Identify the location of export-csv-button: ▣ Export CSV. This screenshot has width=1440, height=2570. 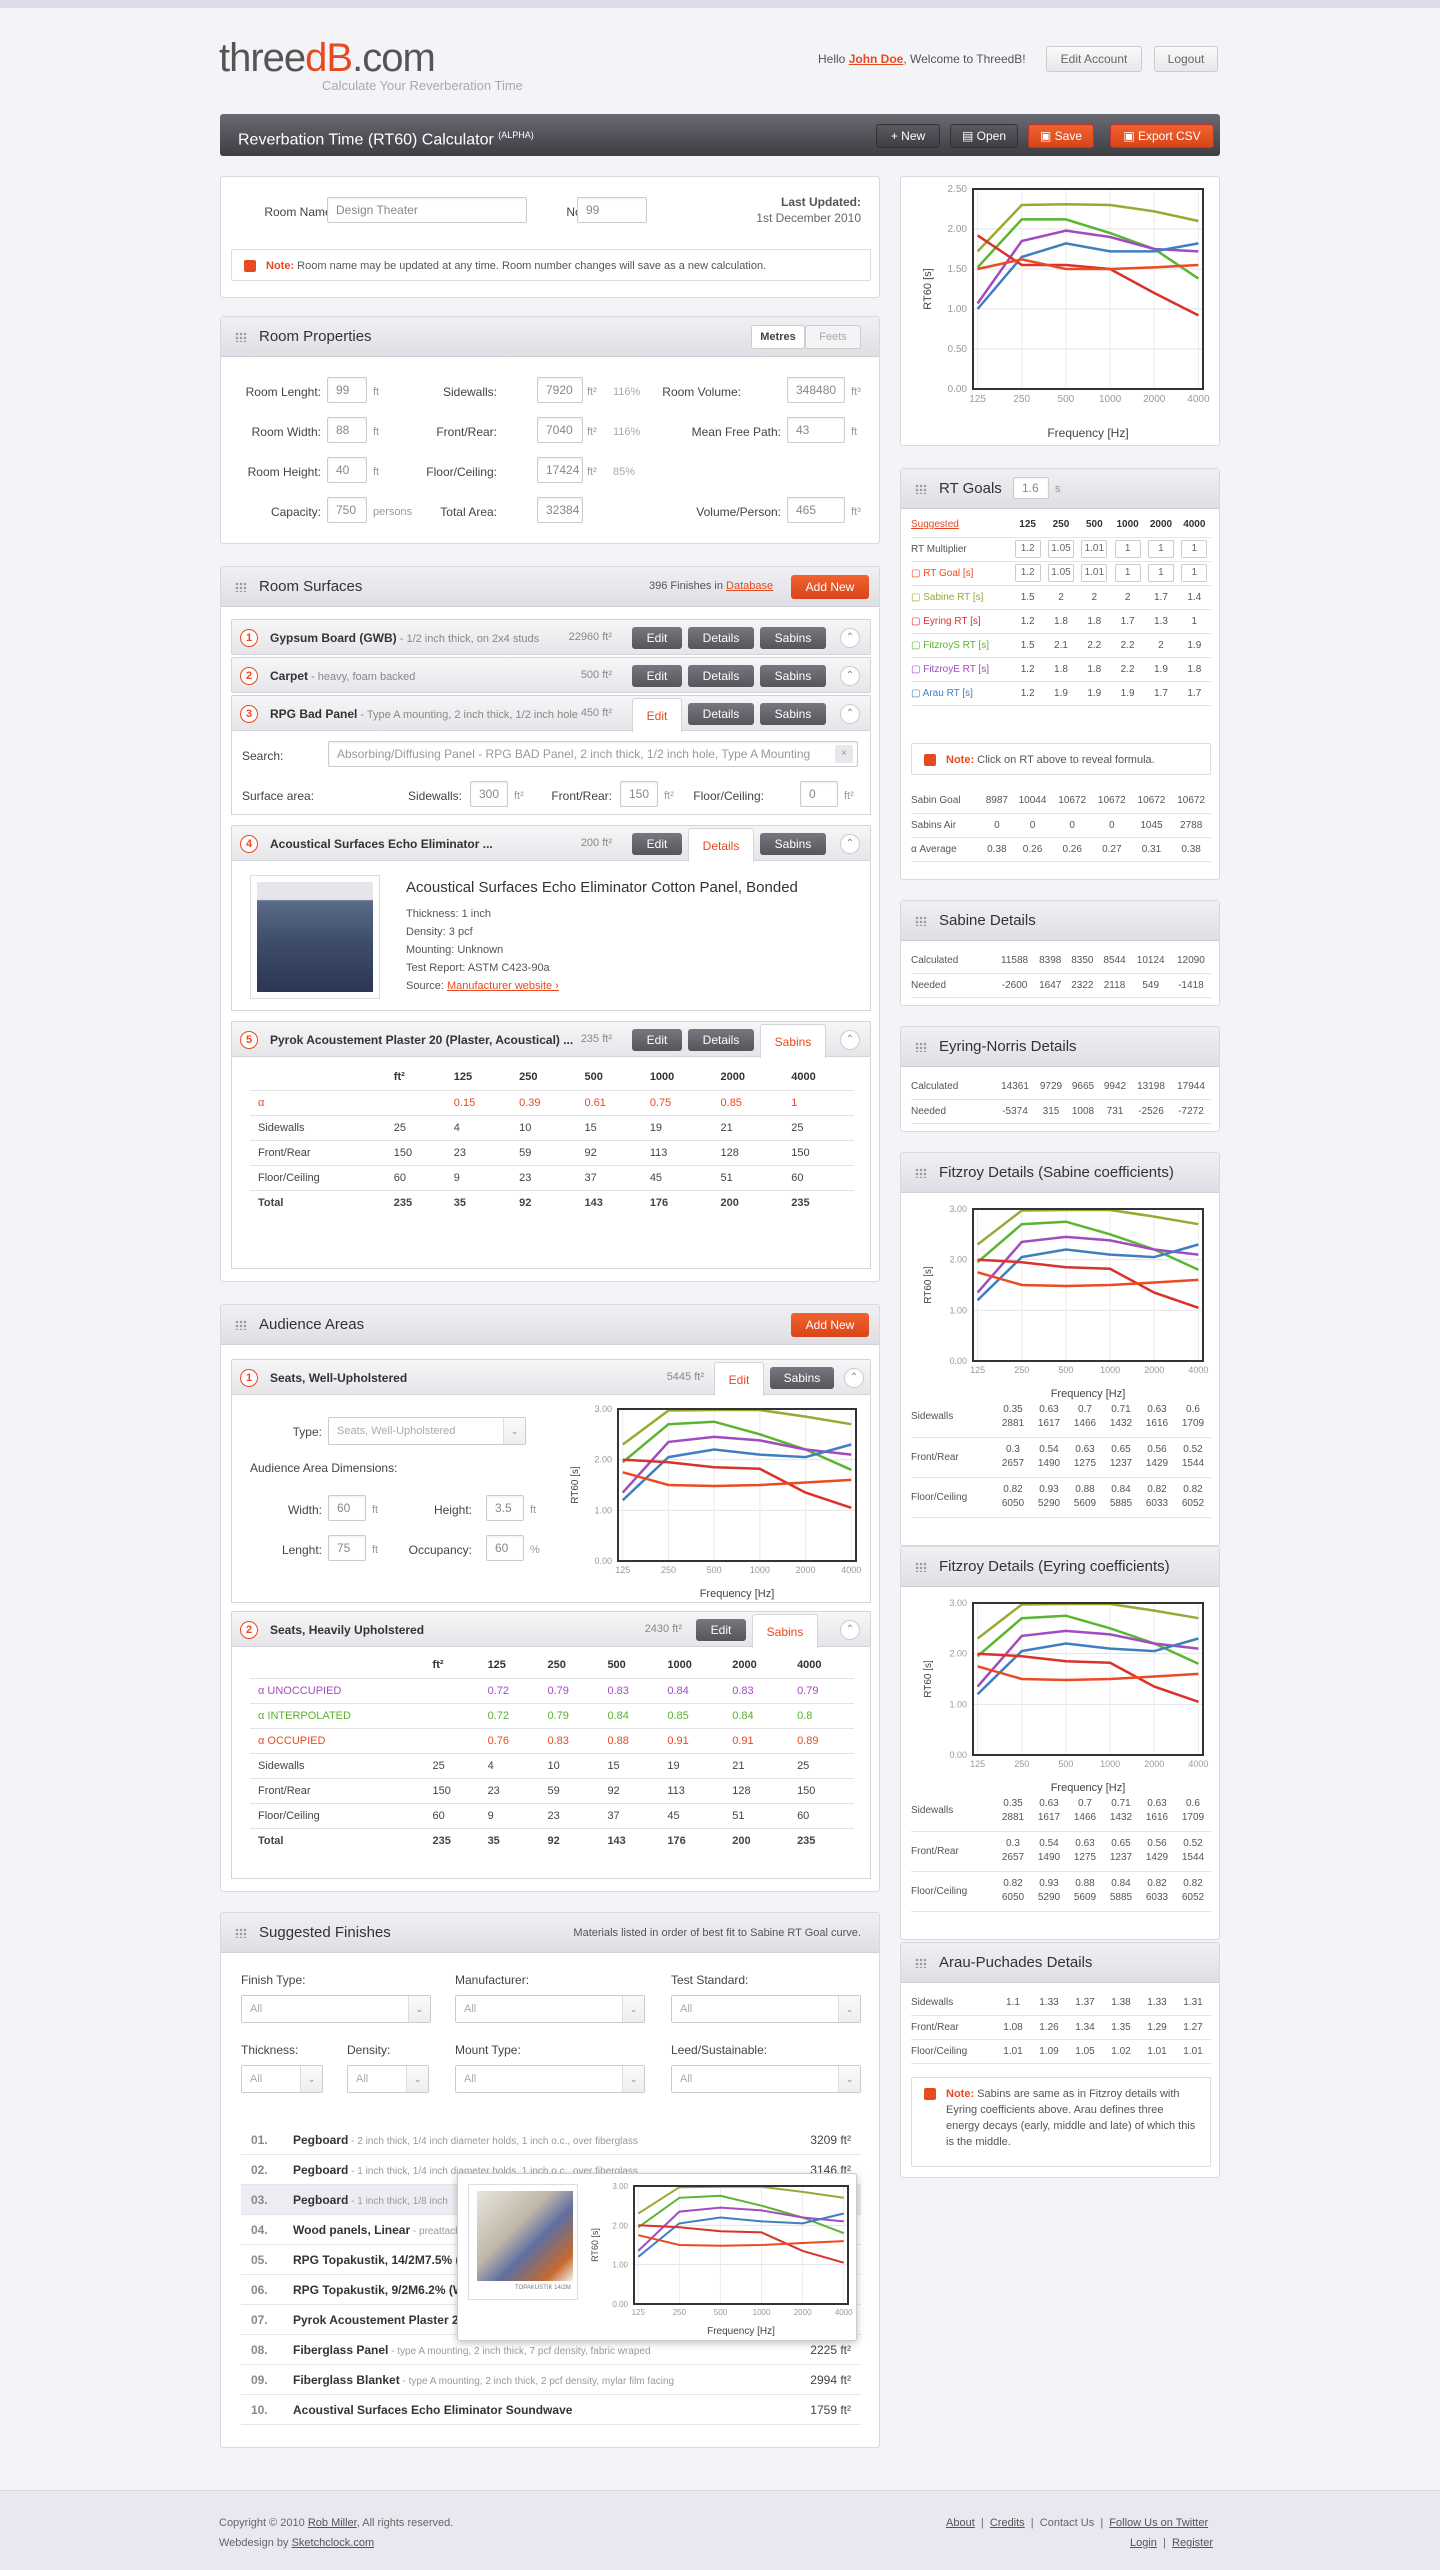
(1162, 136).